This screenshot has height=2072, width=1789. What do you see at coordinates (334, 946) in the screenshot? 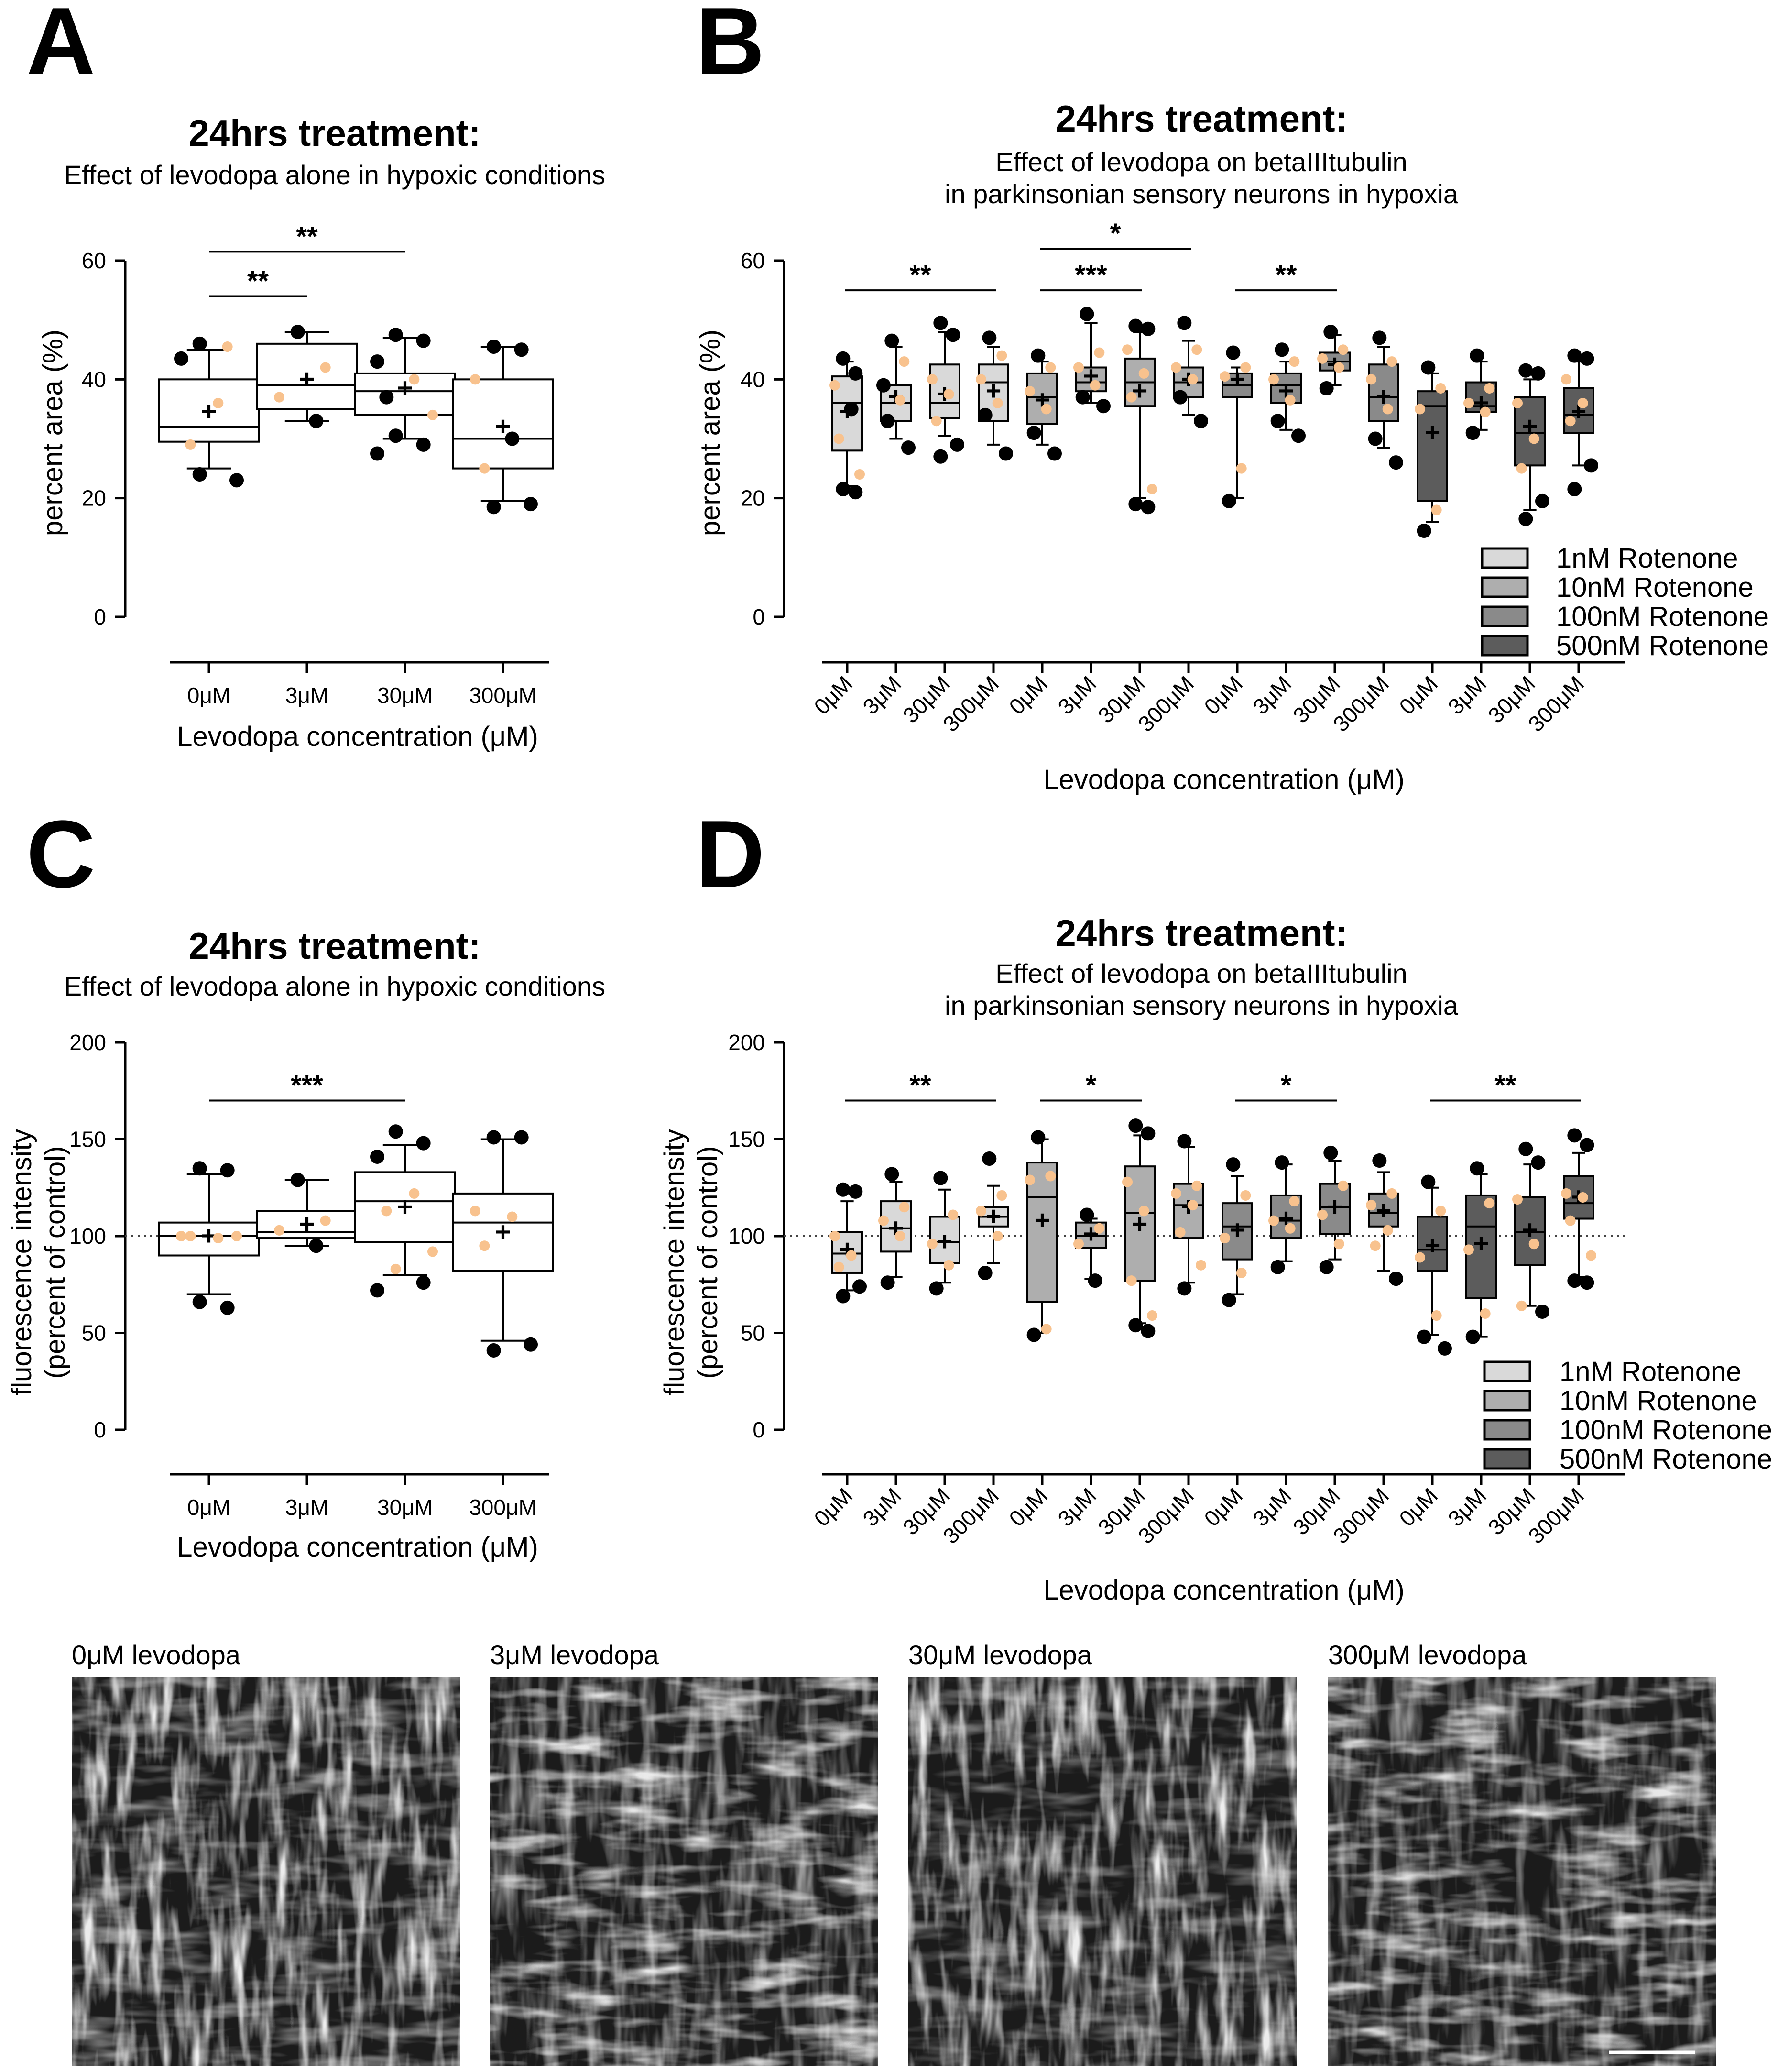
I see `chart-c-title: 24hrs treatment:` at bounding box center [334, 946].